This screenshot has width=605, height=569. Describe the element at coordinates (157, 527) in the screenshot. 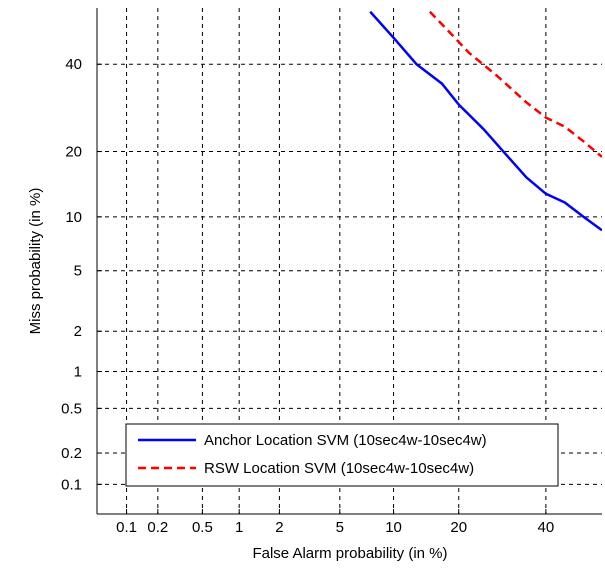

I see `x-tick-label: 0.2` at that location.